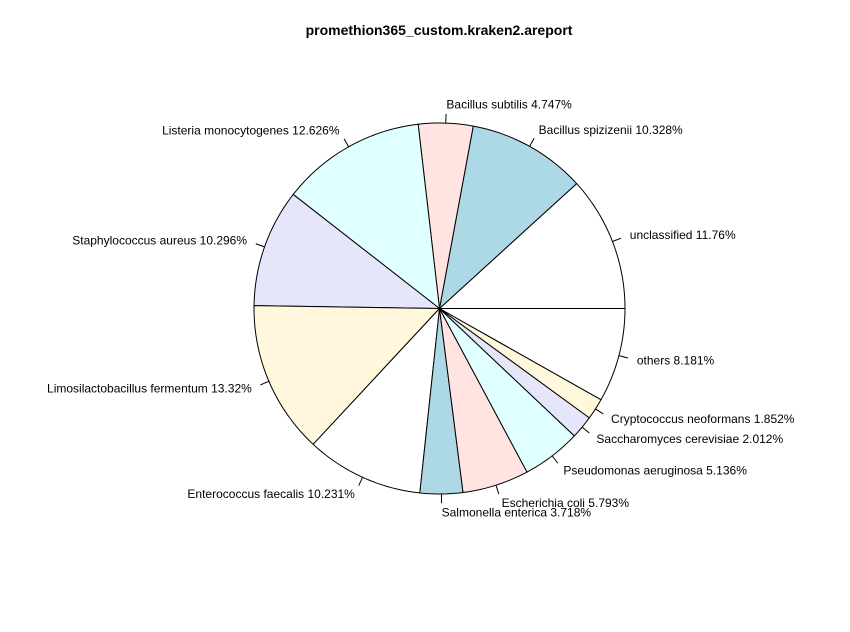 The image size is (850, 632). What do you see at coordinates (676, 360) in the screenshot?
I see `slice-label: others 8.181%` at bounding box center [676, 360].